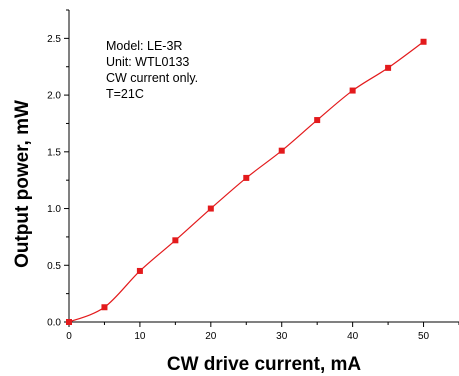  I want to click on x-tick-label: 40, so click(353, 336).